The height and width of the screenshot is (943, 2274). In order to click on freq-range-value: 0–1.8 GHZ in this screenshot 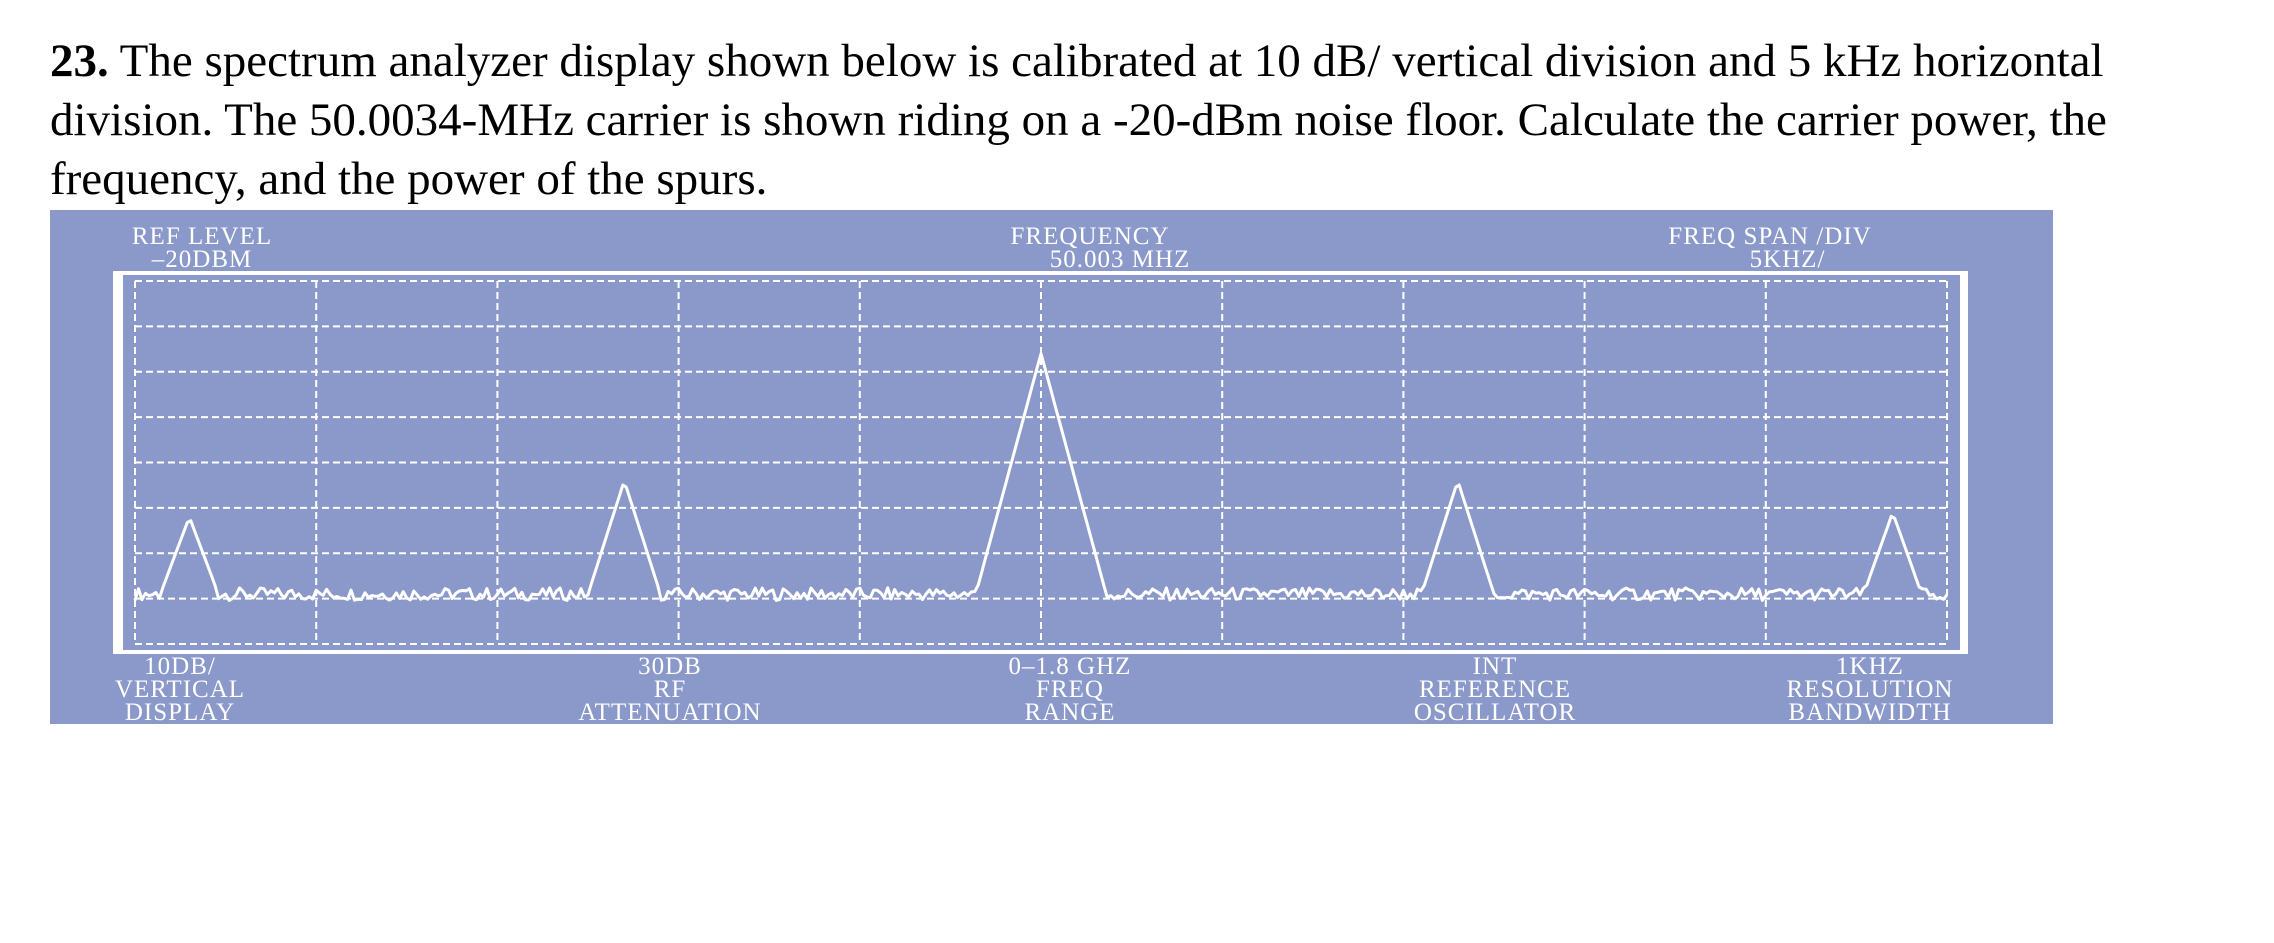, I will do `click(1070, 666)`.